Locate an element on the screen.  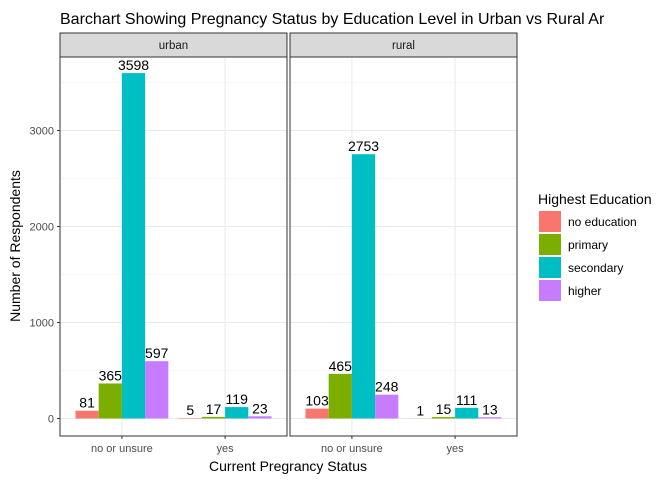
legend-title: Highest Education is located at coordinates (595, 199).